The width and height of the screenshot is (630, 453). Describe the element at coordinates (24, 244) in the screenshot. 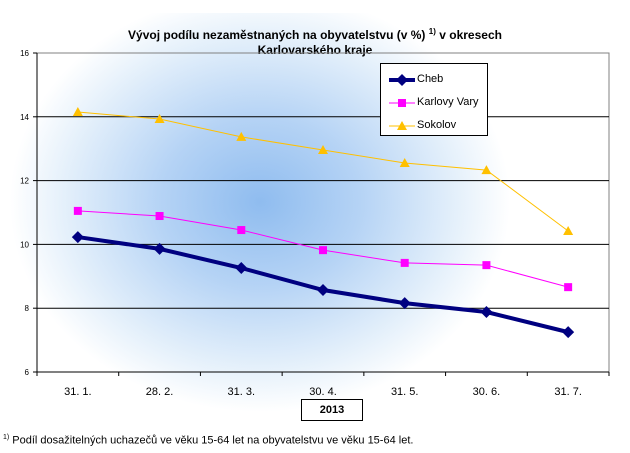

I see `y-tick-label: 10` at that location.